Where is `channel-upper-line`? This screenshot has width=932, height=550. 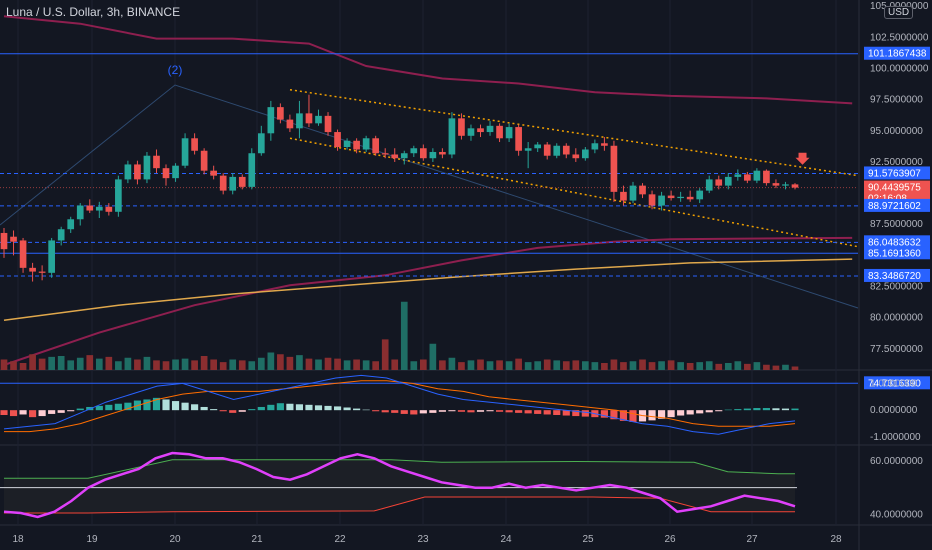 channel-upper-line is located at coordinates (574, 132).